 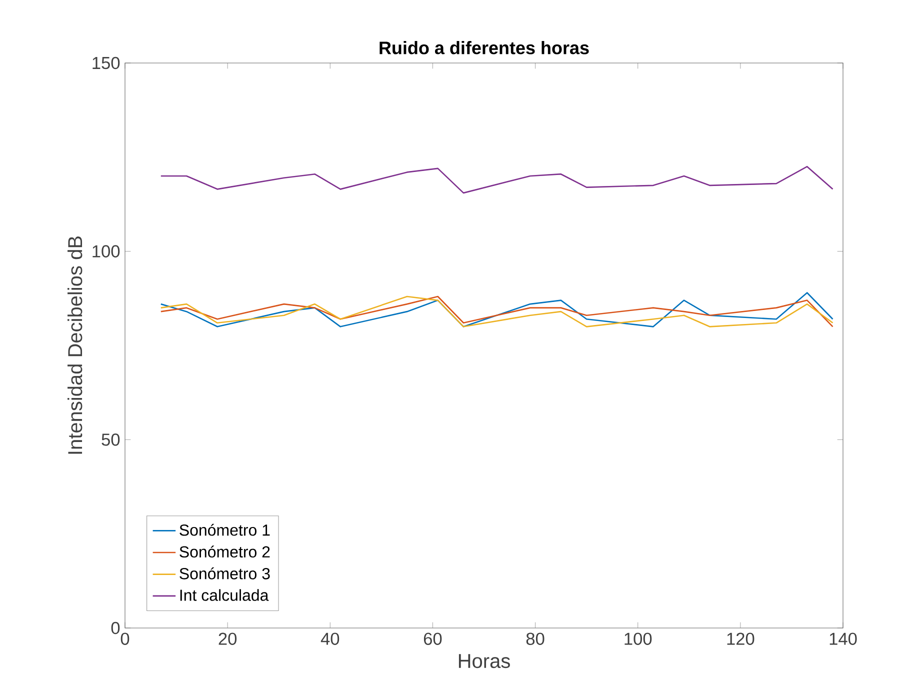 I want to click on x-tick-label: 20, so click(x=227, y=638).